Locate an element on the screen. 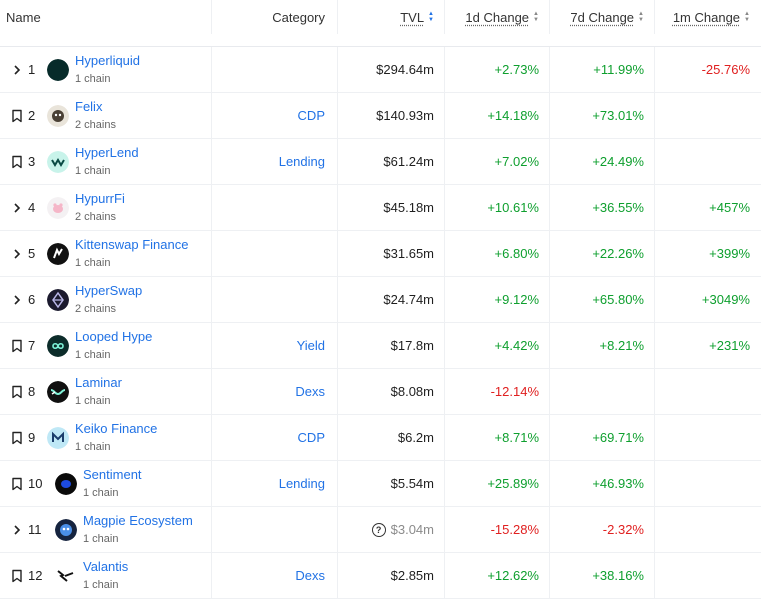 This screenshot has width=761, height=599. table-row: 8 Laminar 1 chain Dexs $8.08m -12.14% is located at coordinates (380, 392).